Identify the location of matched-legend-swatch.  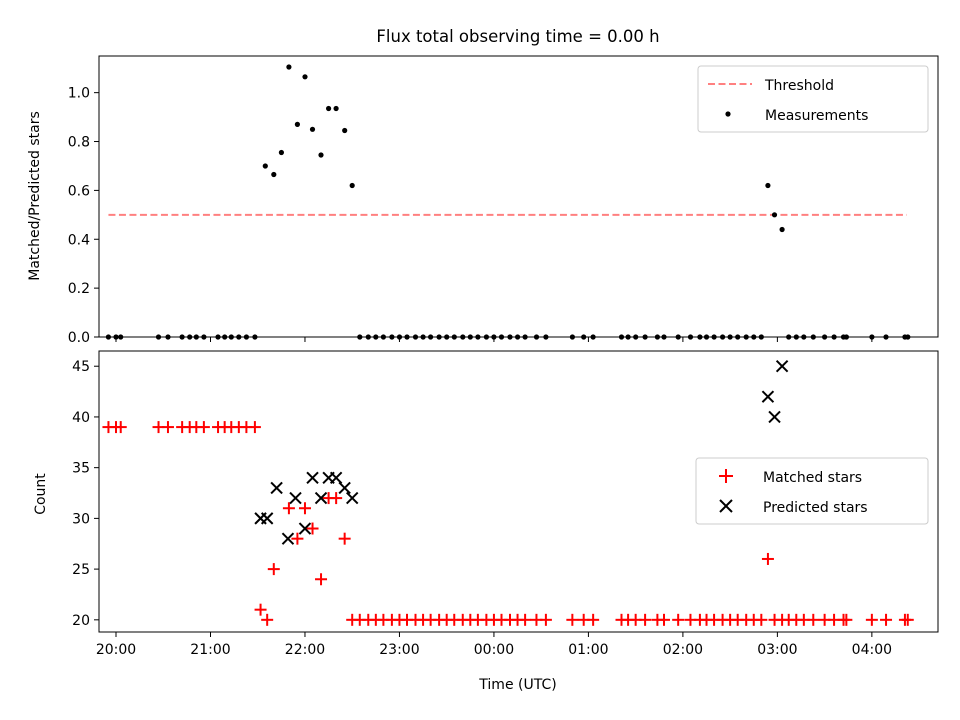
(726, 476).